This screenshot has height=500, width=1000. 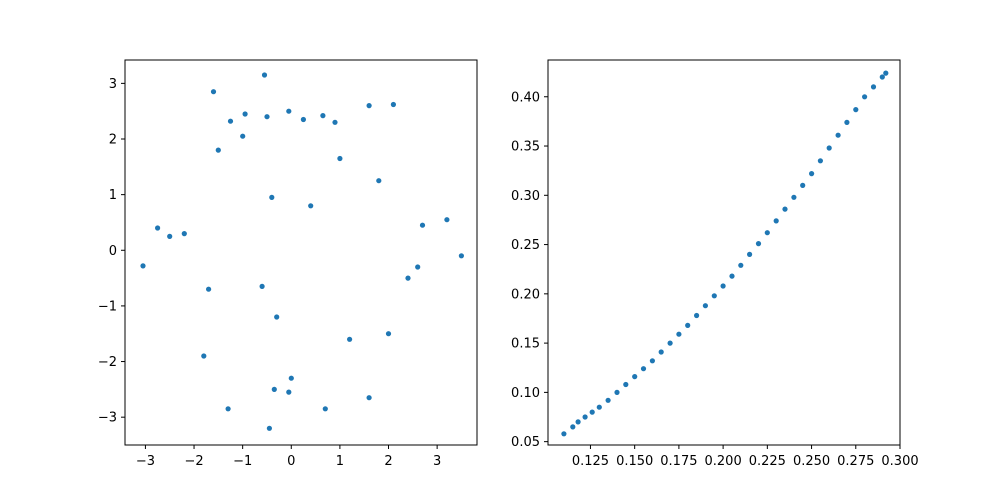 I want to click on left-y-tick-label: 3, so click(x=113, y=84).